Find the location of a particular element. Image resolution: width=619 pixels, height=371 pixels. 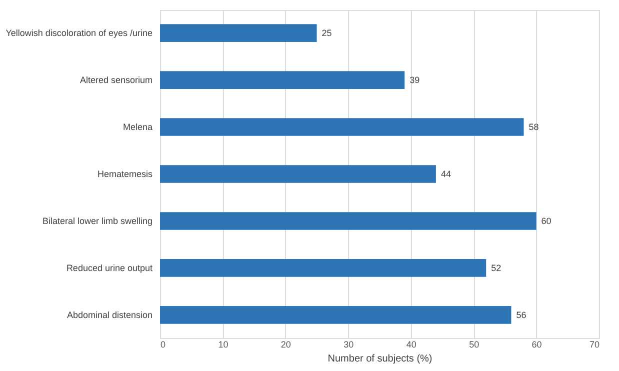

x-tick-label: 30 is located at coordinates (349, 345).